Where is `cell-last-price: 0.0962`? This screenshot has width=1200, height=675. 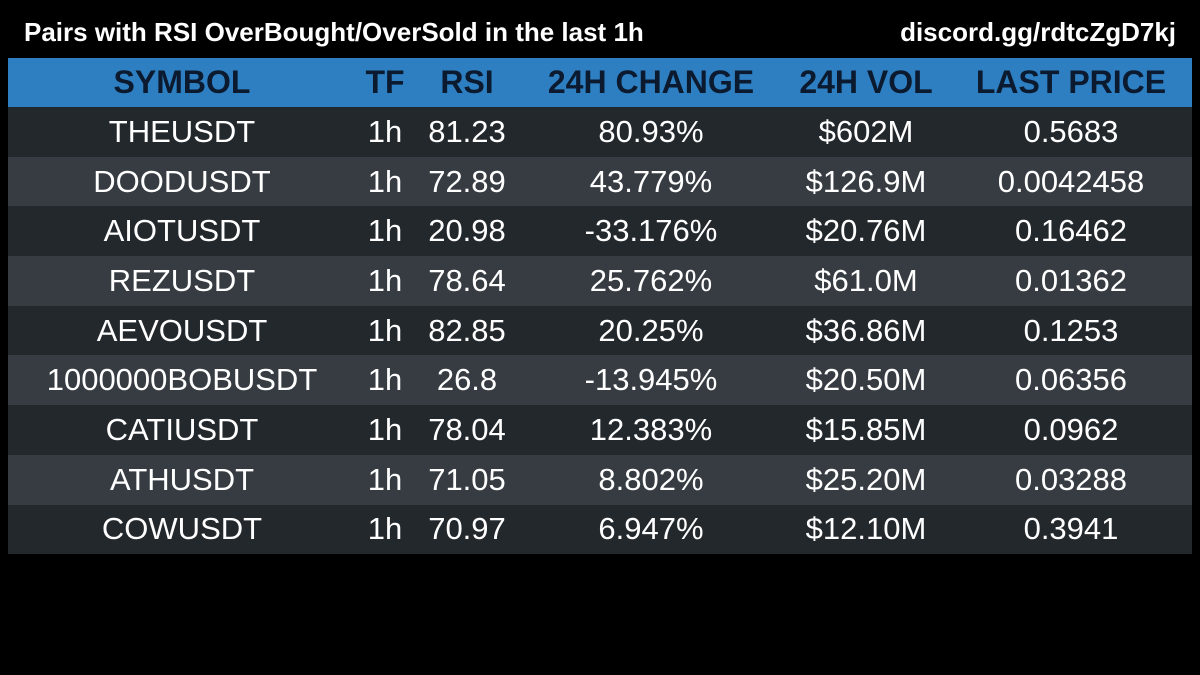 cell-last-price: 0.0962 is located at coordinates (1071, 429).